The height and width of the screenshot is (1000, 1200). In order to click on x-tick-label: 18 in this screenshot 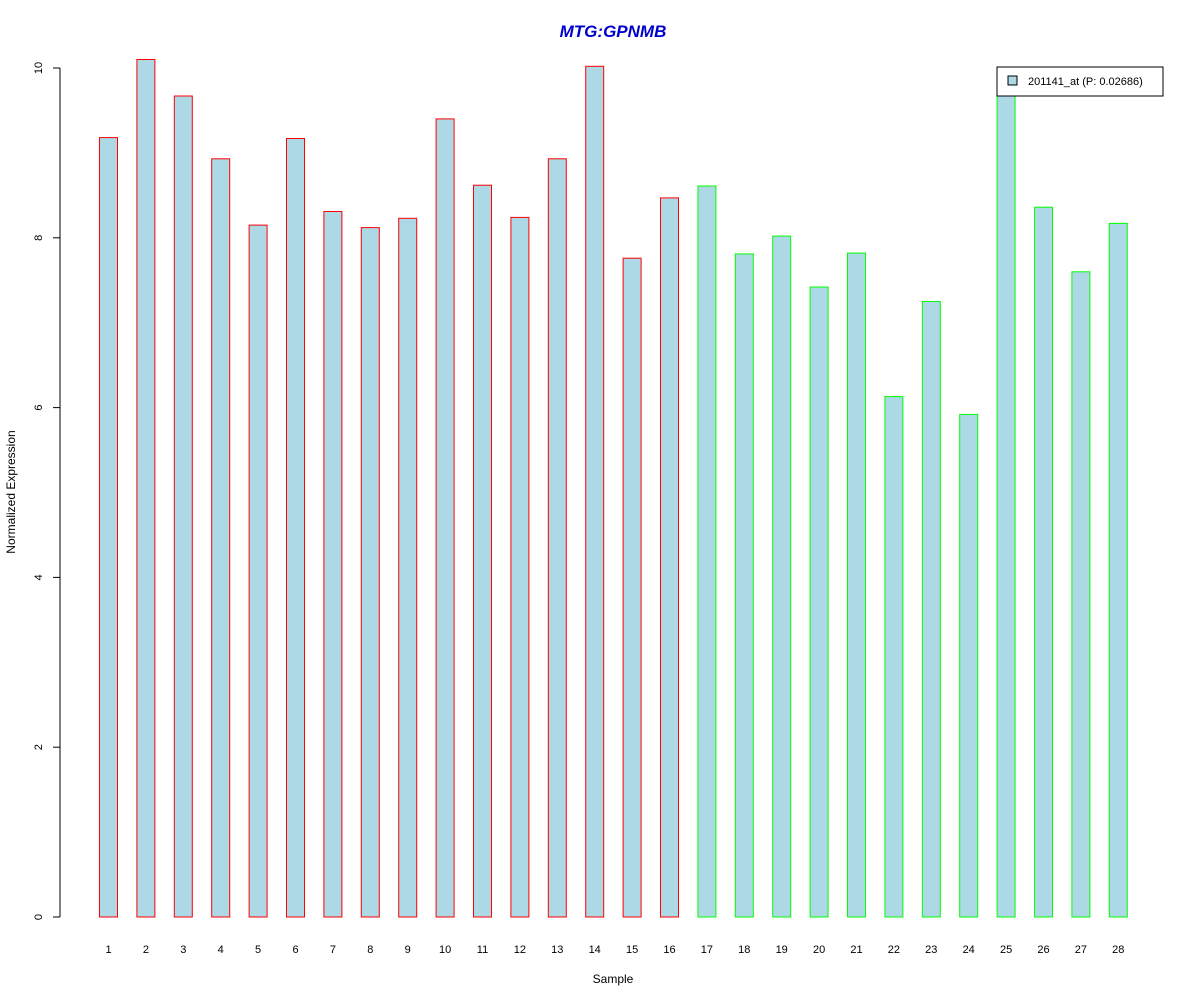, I will do `click(744, 950)`.